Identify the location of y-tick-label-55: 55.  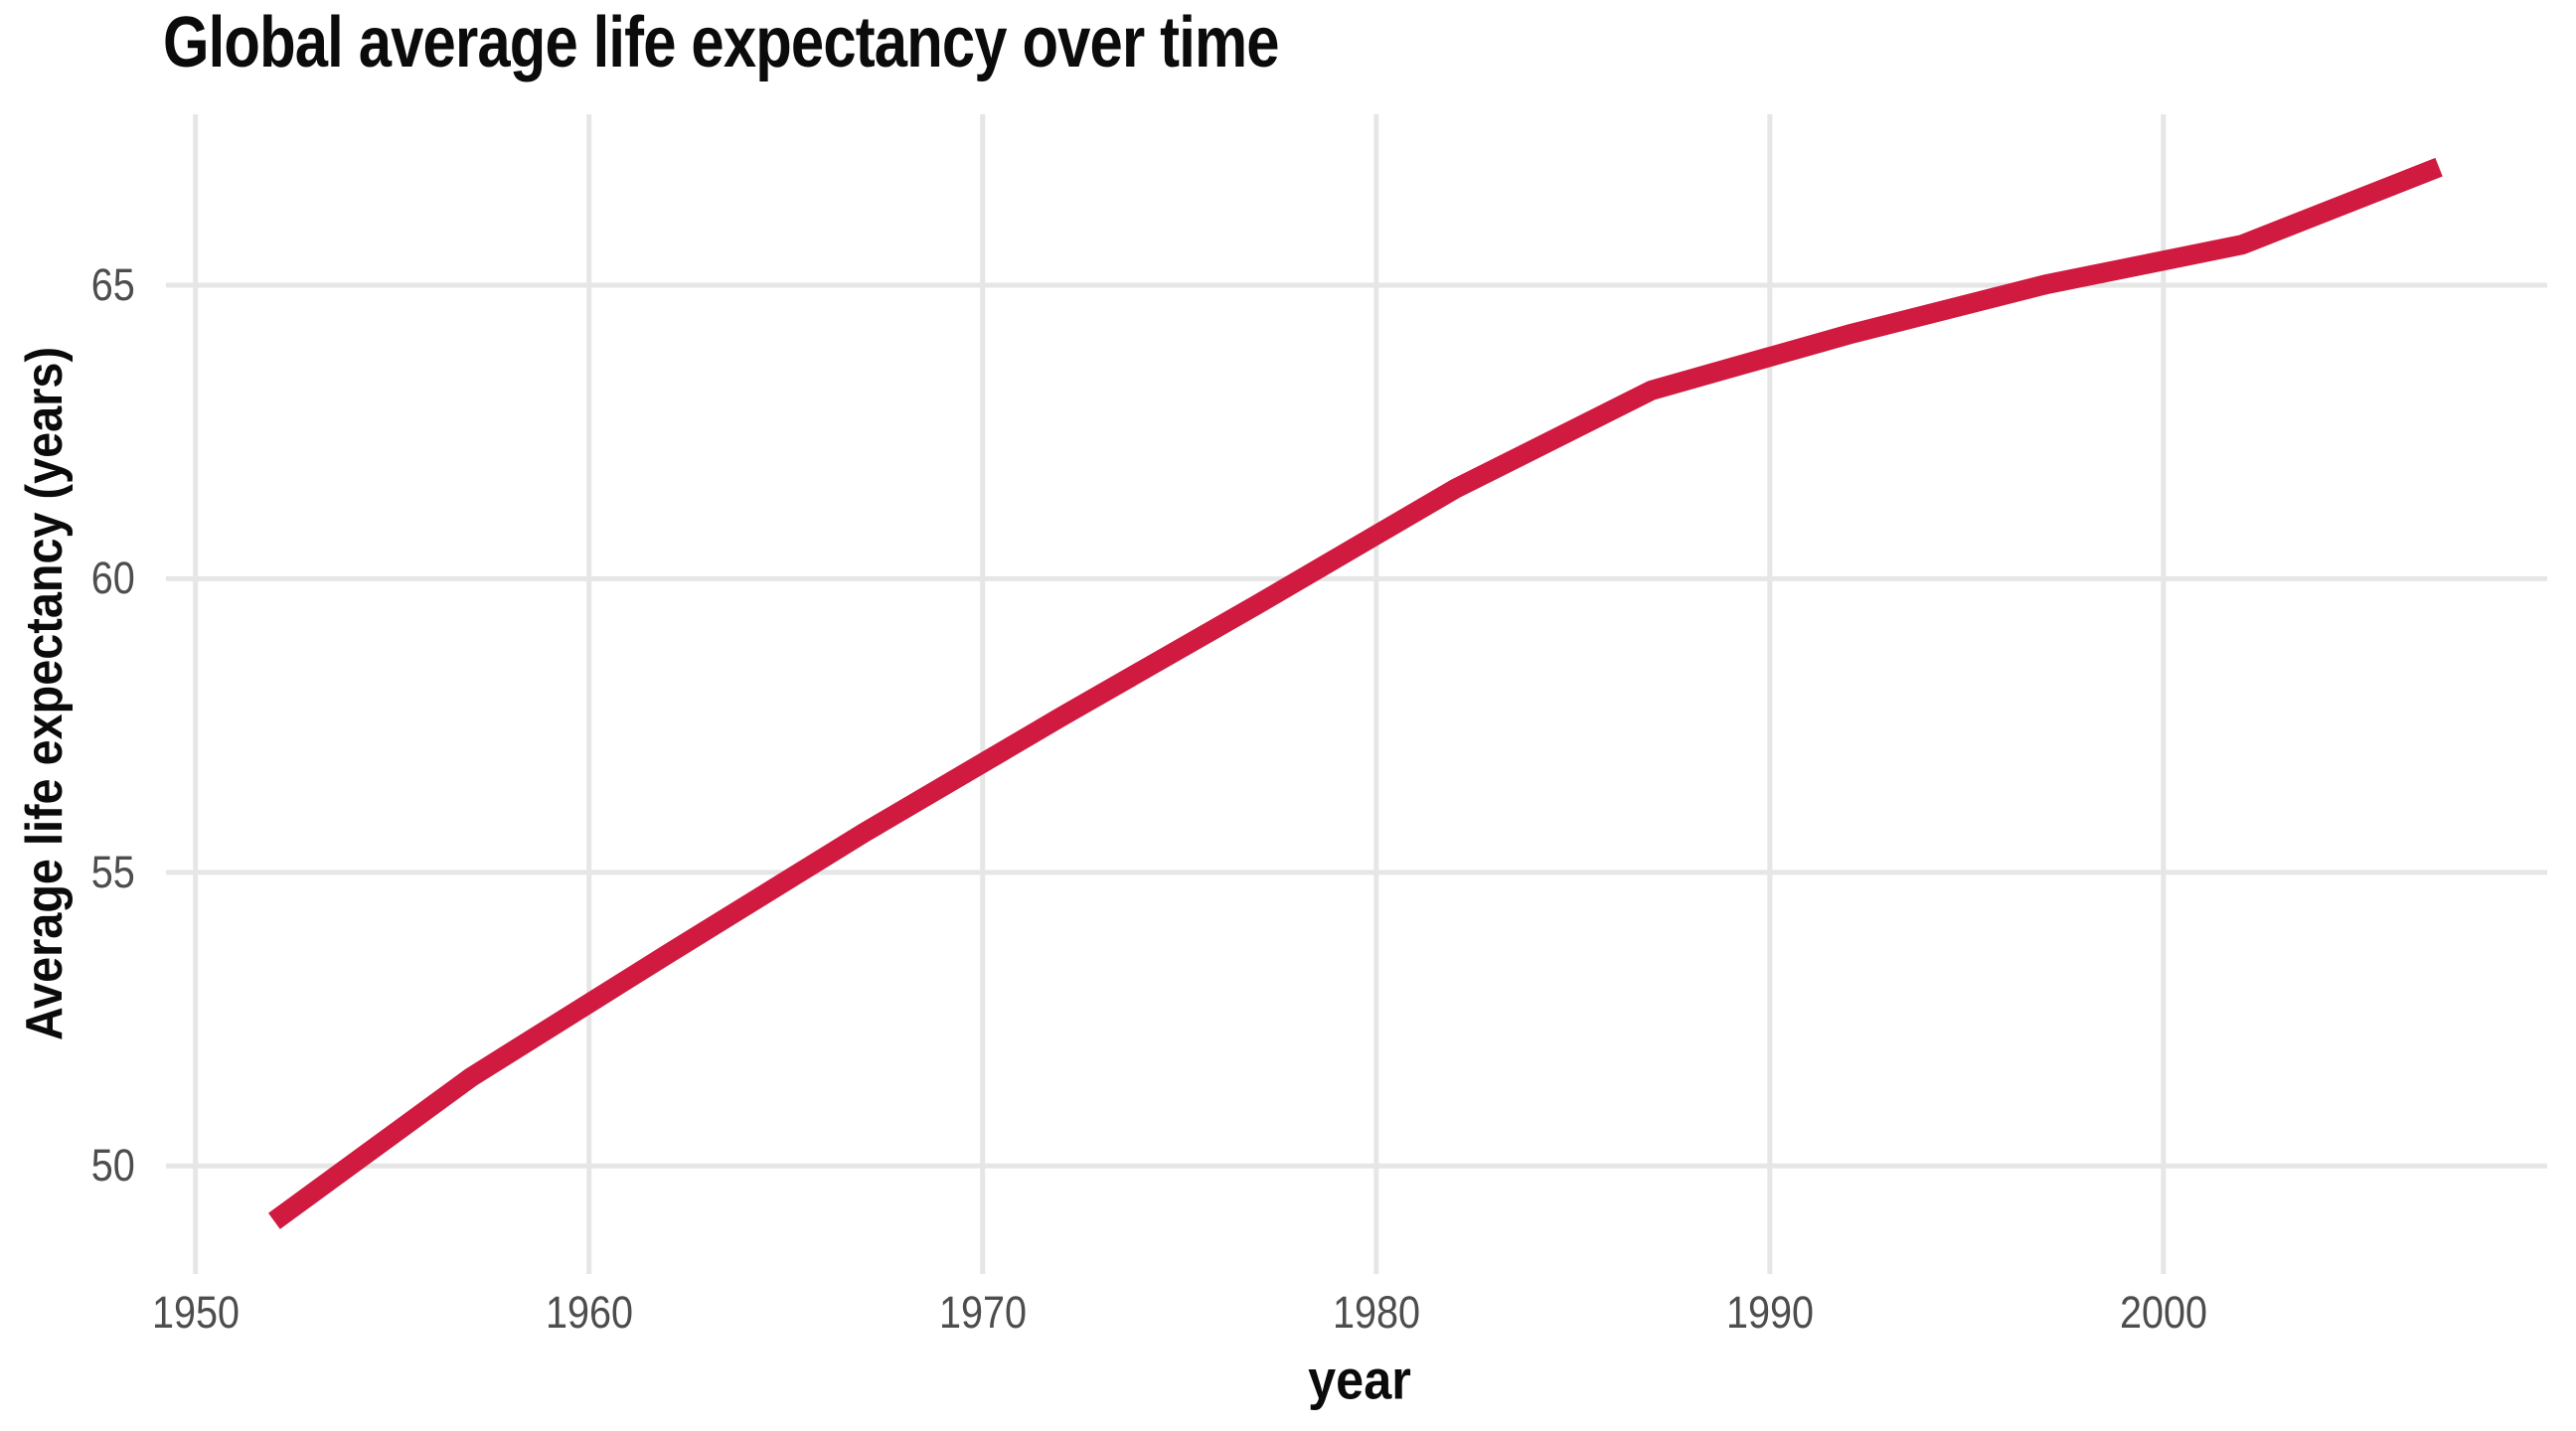
(112, 871).